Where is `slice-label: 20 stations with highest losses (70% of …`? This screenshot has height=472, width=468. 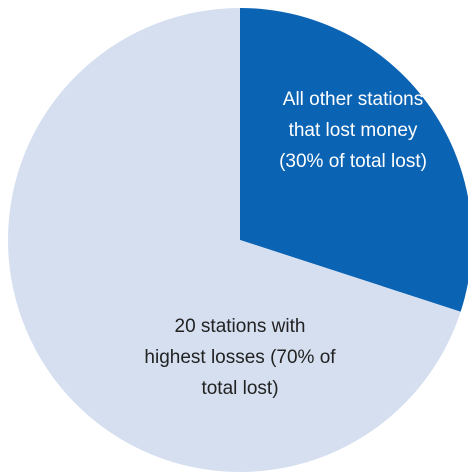
slice-label: 20 stations with highest losses (70% of … is located at coordinates (240, 357).